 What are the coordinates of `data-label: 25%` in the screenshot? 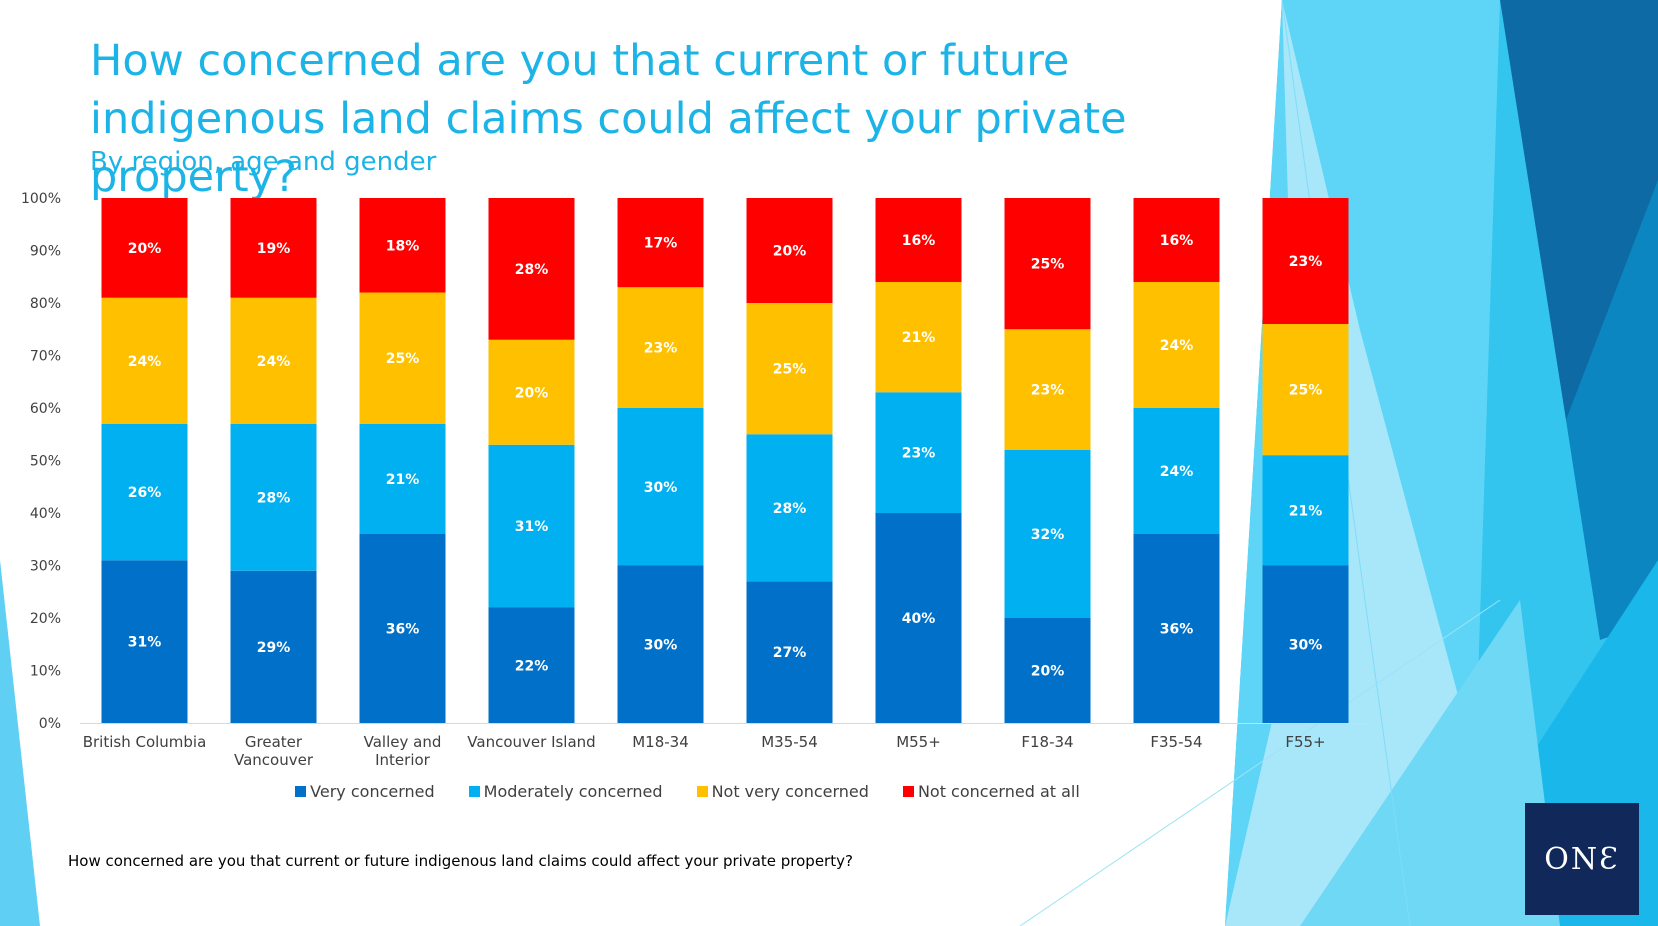 It's located at (1048, 265).